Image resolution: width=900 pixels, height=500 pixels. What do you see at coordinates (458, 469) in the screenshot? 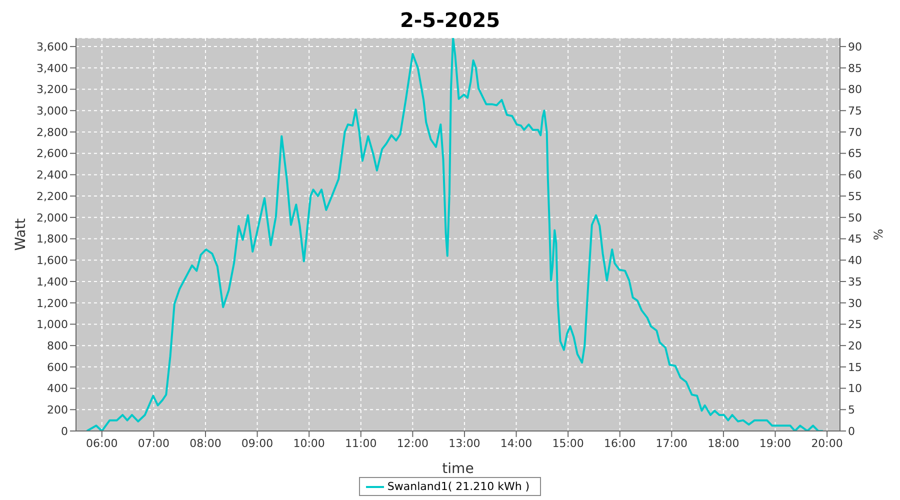
I see `x-axis-title: time` at bounding box center [458, 469].